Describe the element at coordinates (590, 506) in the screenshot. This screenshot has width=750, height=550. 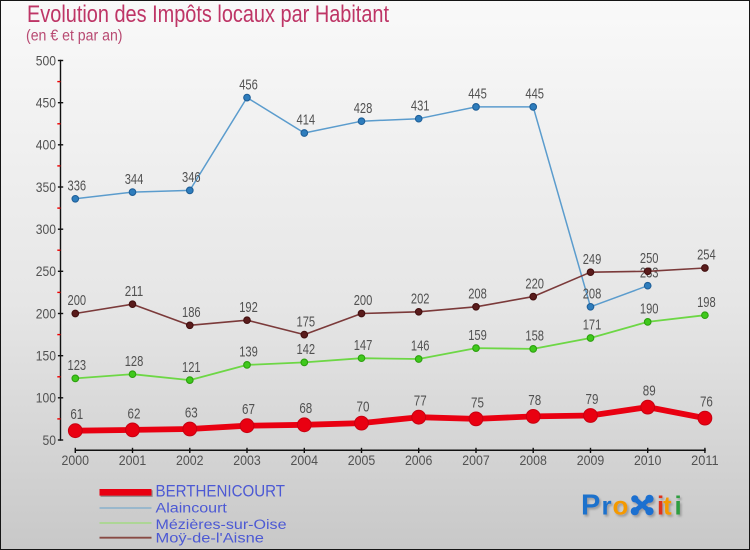
I see `svg-text: P` at that location.